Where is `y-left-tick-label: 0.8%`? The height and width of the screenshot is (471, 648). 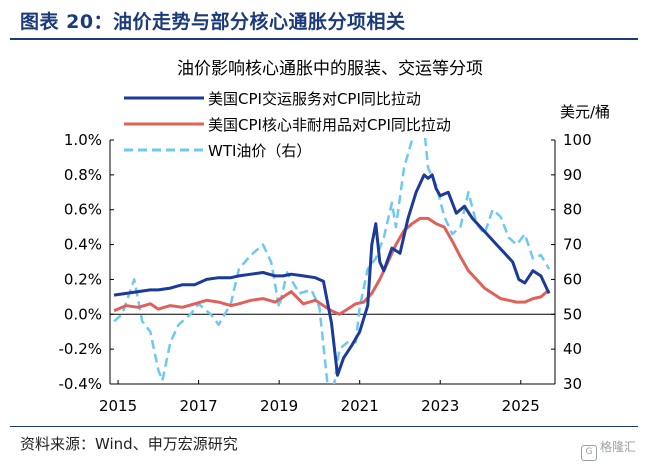 y-left-tick-label: 0.8% is located at coordinates (83, 175).